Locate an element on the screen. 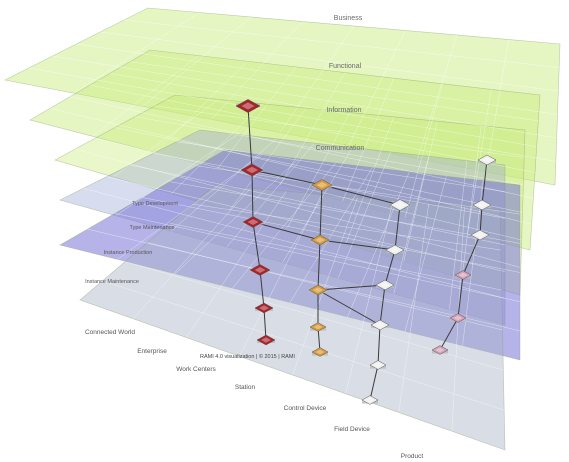  hierarchy-label: Field Device is located at coordinates (352, 429).